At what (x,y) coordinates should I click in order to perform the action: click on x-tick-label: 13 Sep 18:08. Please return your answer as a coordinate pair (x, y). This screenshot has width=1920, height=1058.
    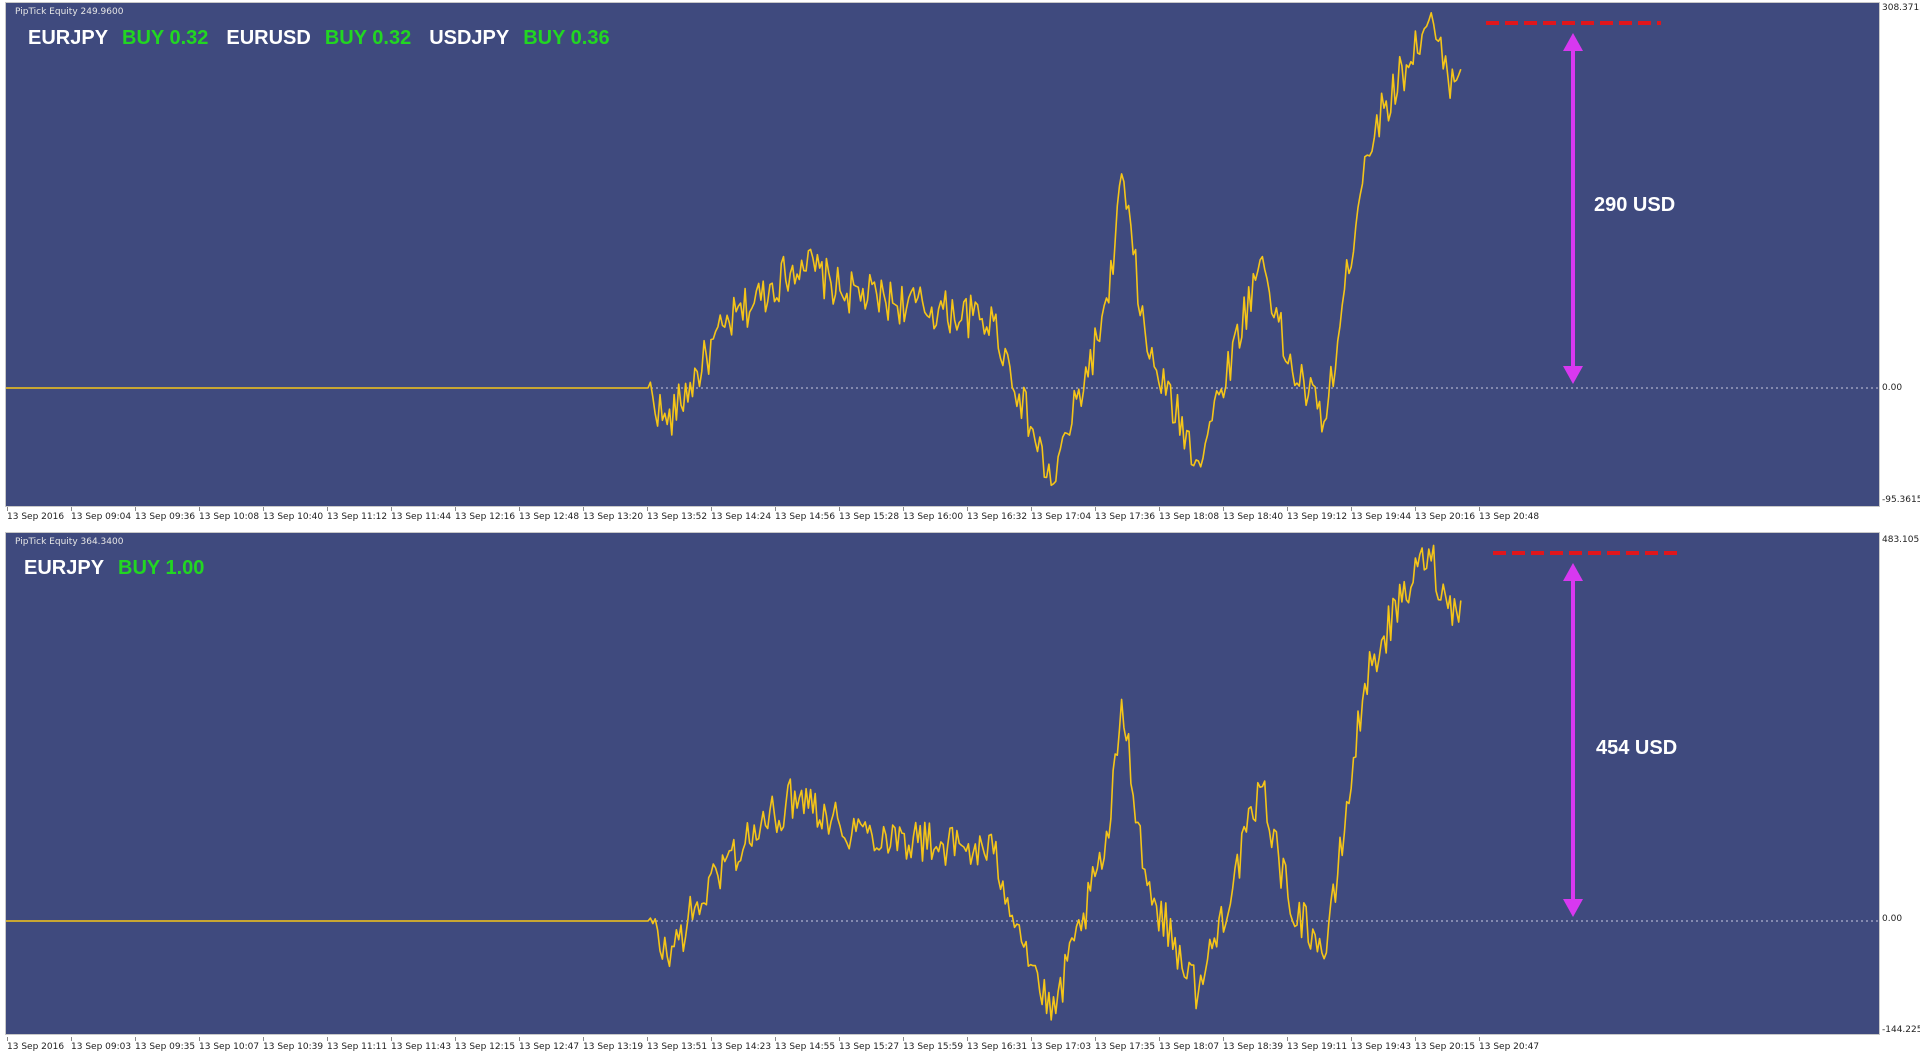
    Looking at the image, I should click on (1189, 517).